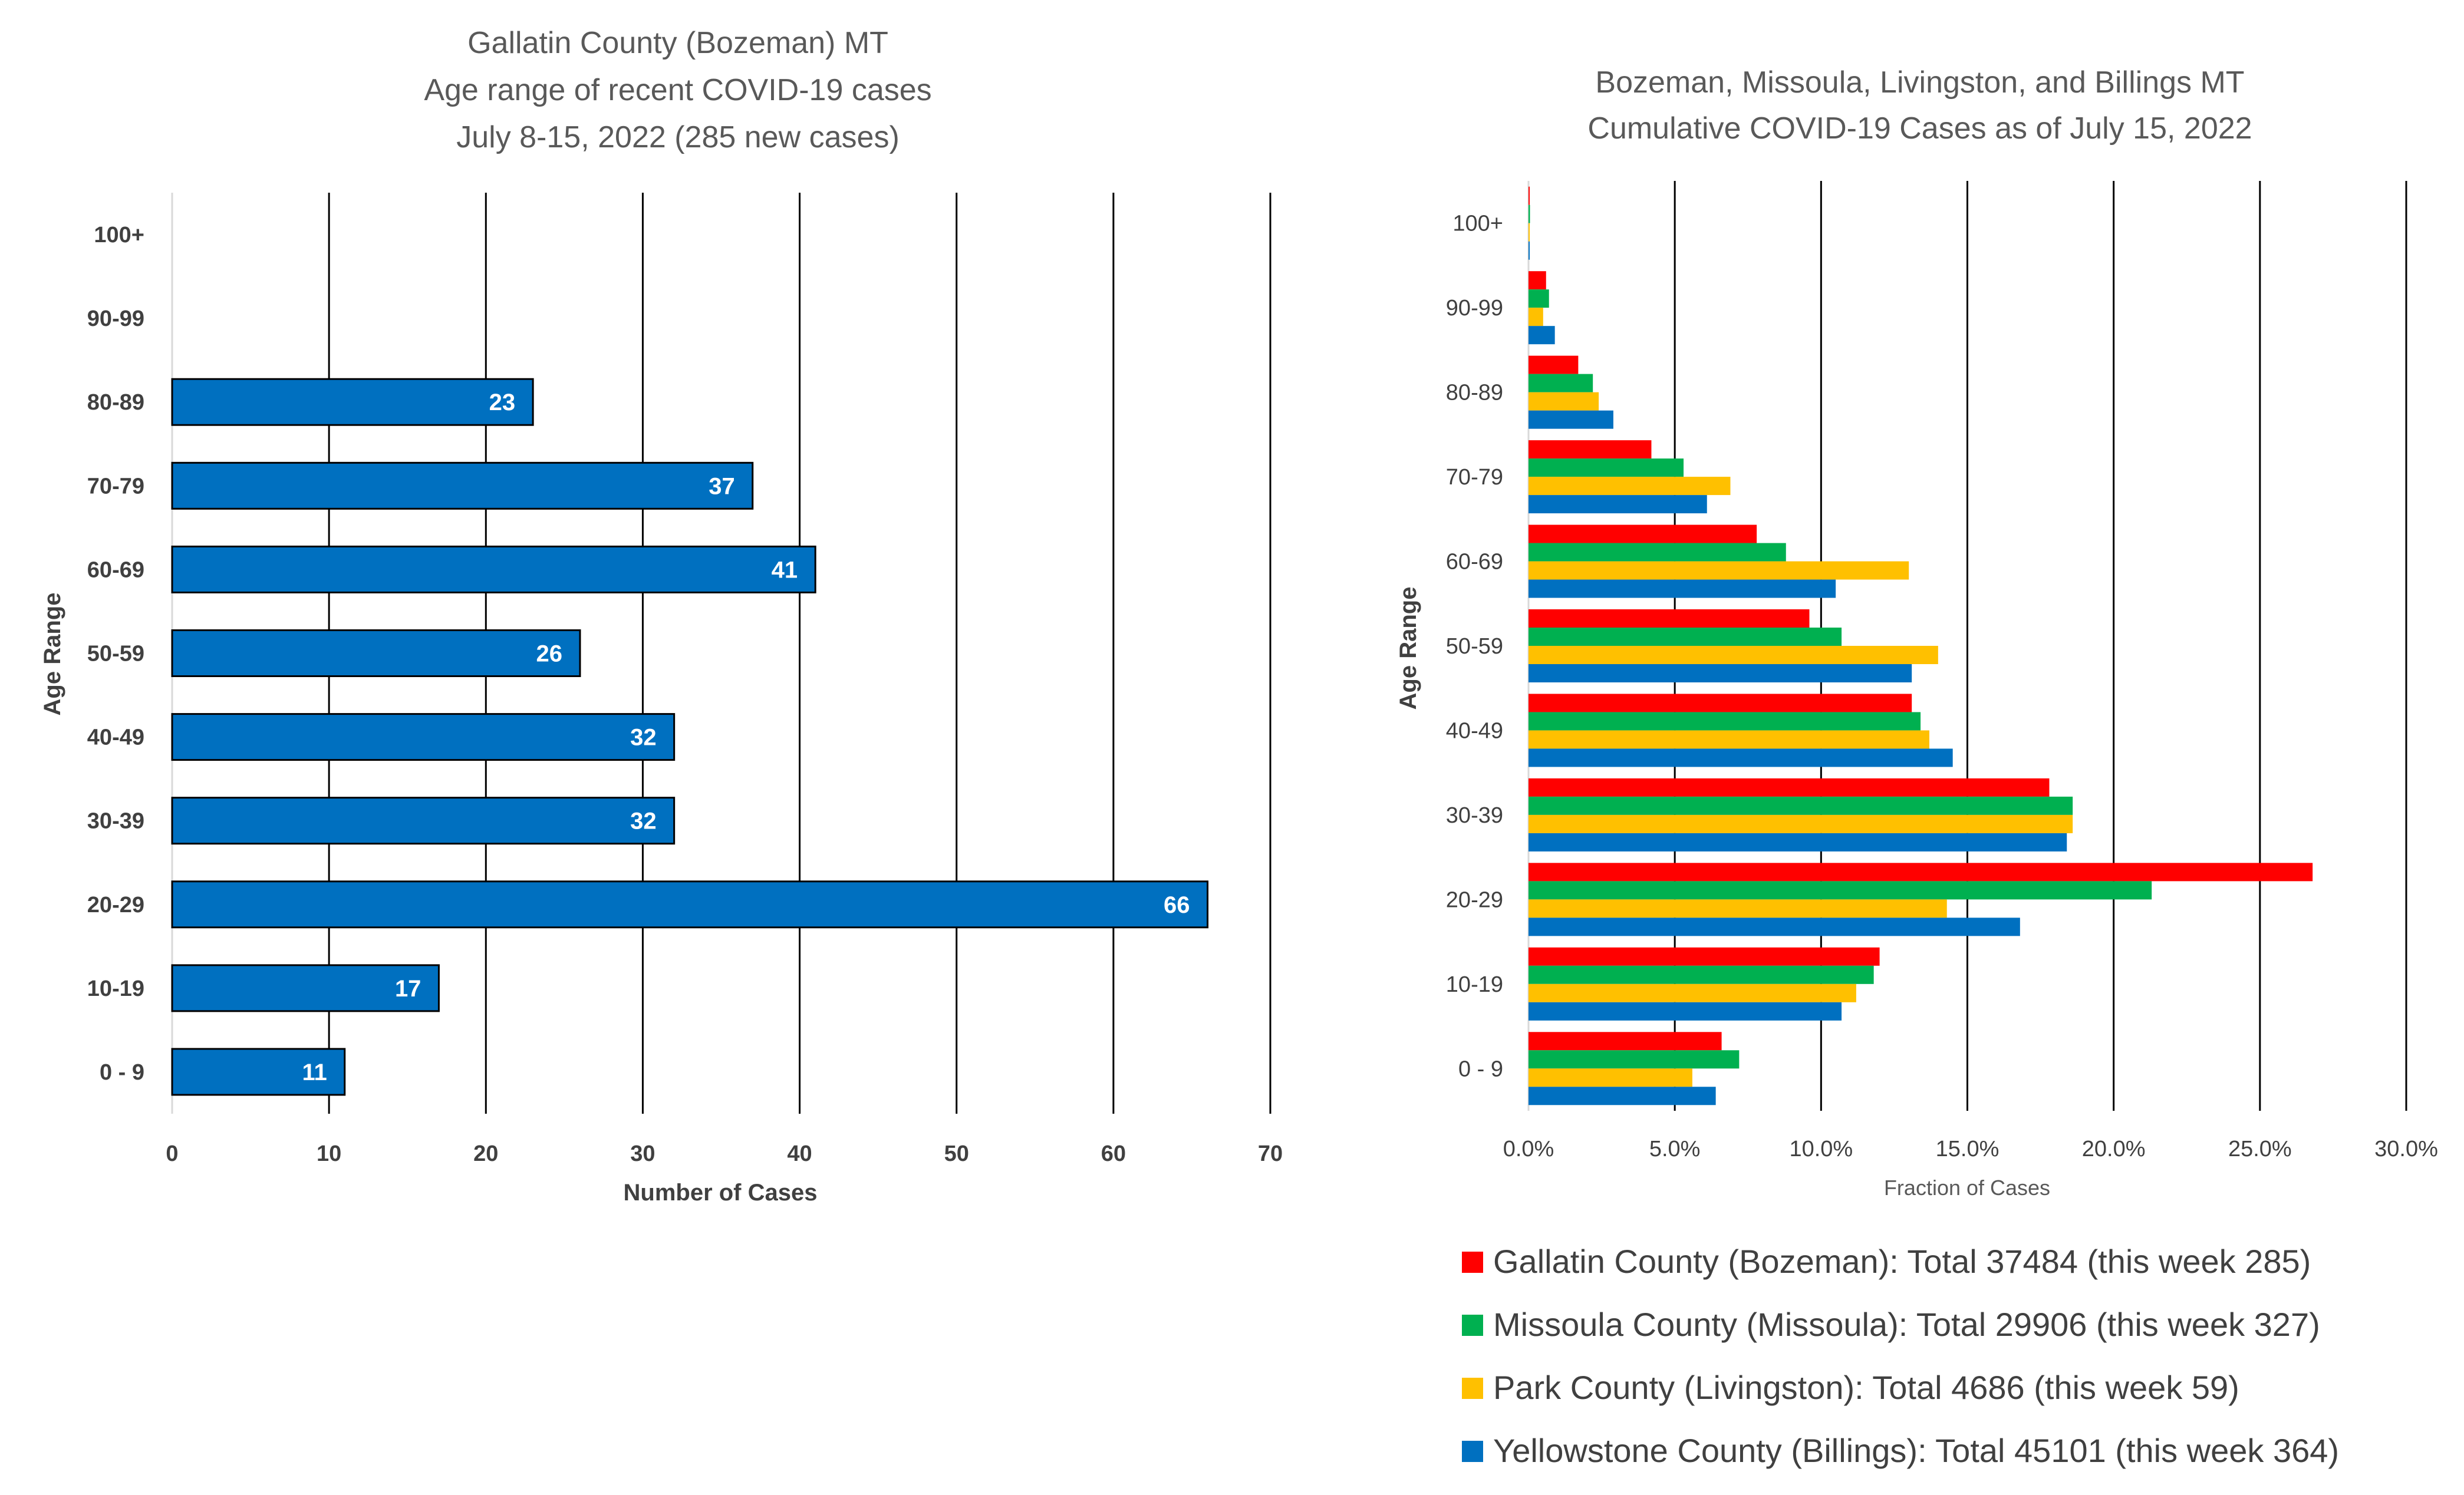 The height and width of the screenshot is (1495, 2464). Describe the element at coordinates (115, 319) in the screenshot. I see `chart1-category-90-99: 90-99` at that location.